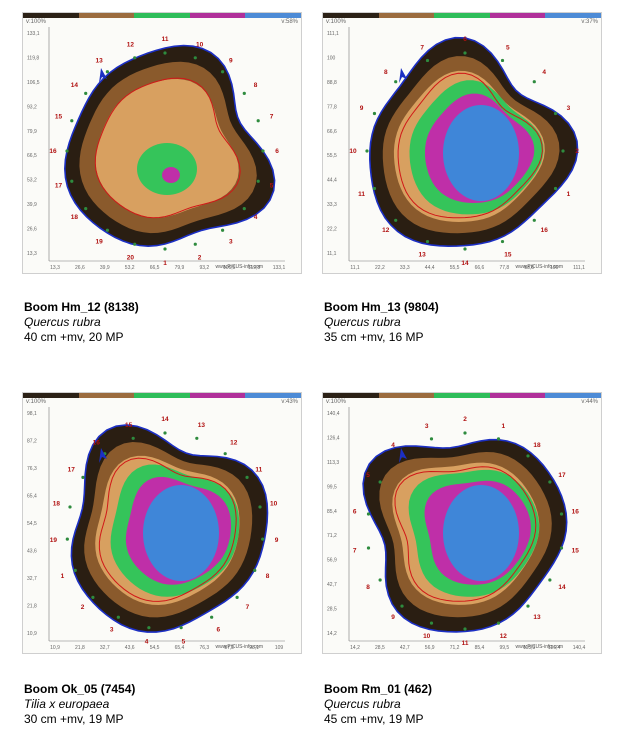  What do you see at coordinates (254, 648) in the screenshot?
I see `x-tick-label: 98,1` at bounding box center [254, 648].